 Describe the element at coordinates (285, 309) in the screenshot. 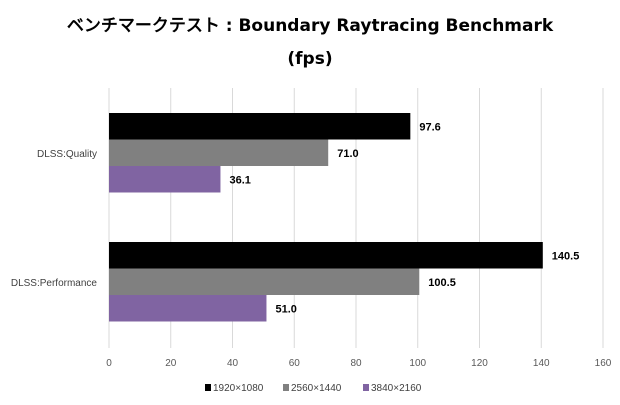

I see `data-label: 51.0` at that location.